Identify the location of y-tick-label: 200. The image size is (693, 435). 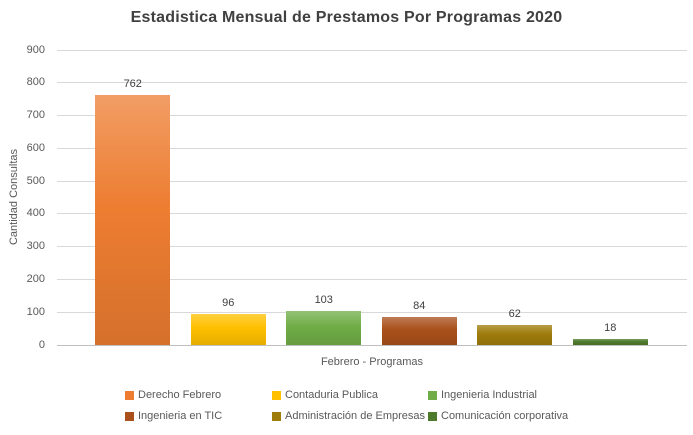
(35, 278).